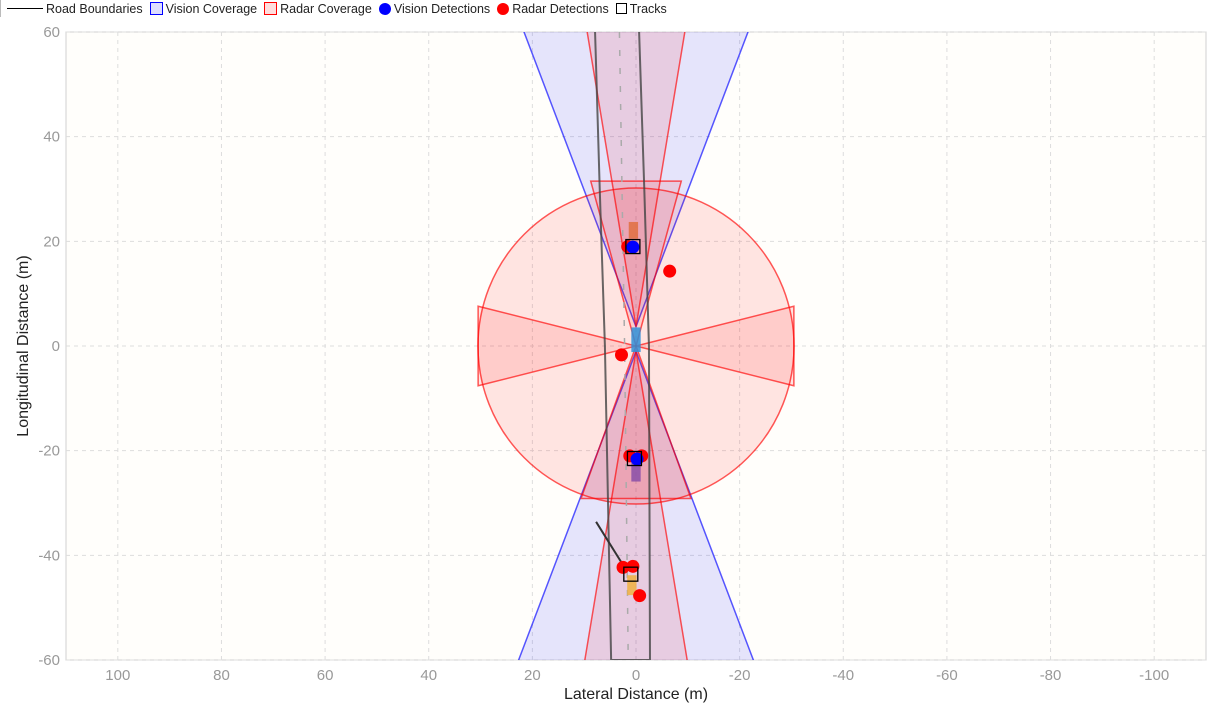 This screenshot has width=1208, height=712. What do you see at coordinates (25, 8) in the screenshot?
I see `legend-line-swatch` at bounding box center [25, 8].